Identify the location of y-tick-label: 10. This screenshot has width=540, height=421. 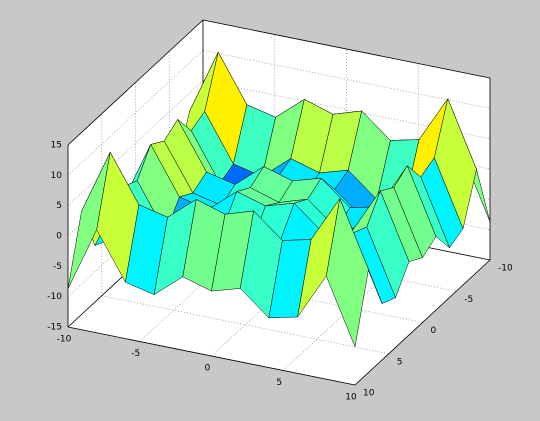
(369, 394).